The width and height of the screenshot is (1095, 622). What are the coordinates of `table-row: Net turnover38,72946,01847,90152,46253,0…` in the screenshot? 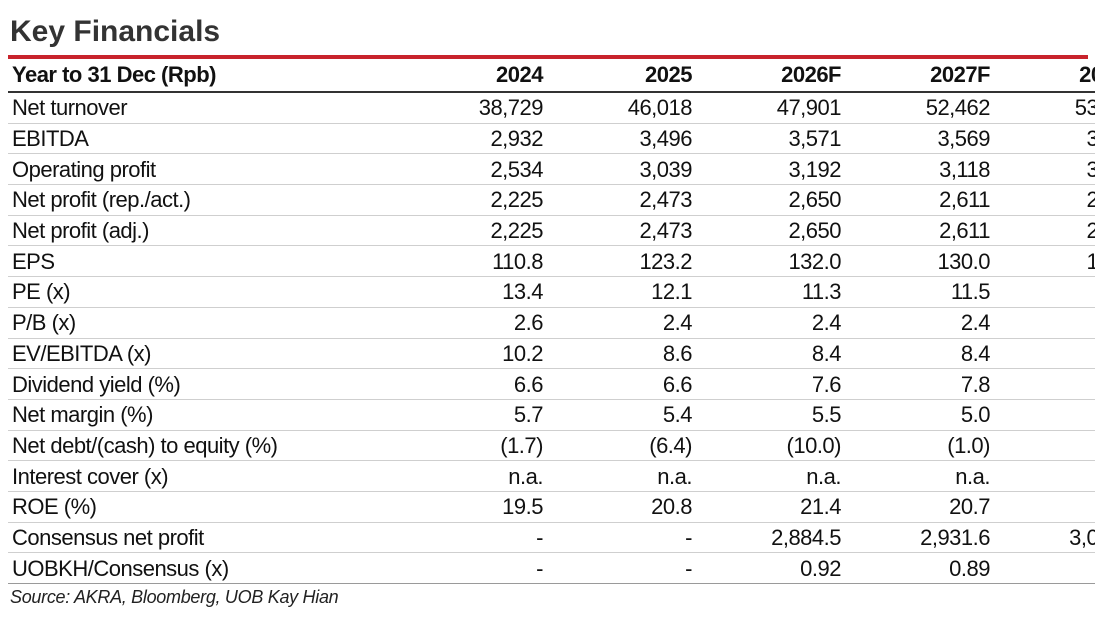 It's located at (551, 108).